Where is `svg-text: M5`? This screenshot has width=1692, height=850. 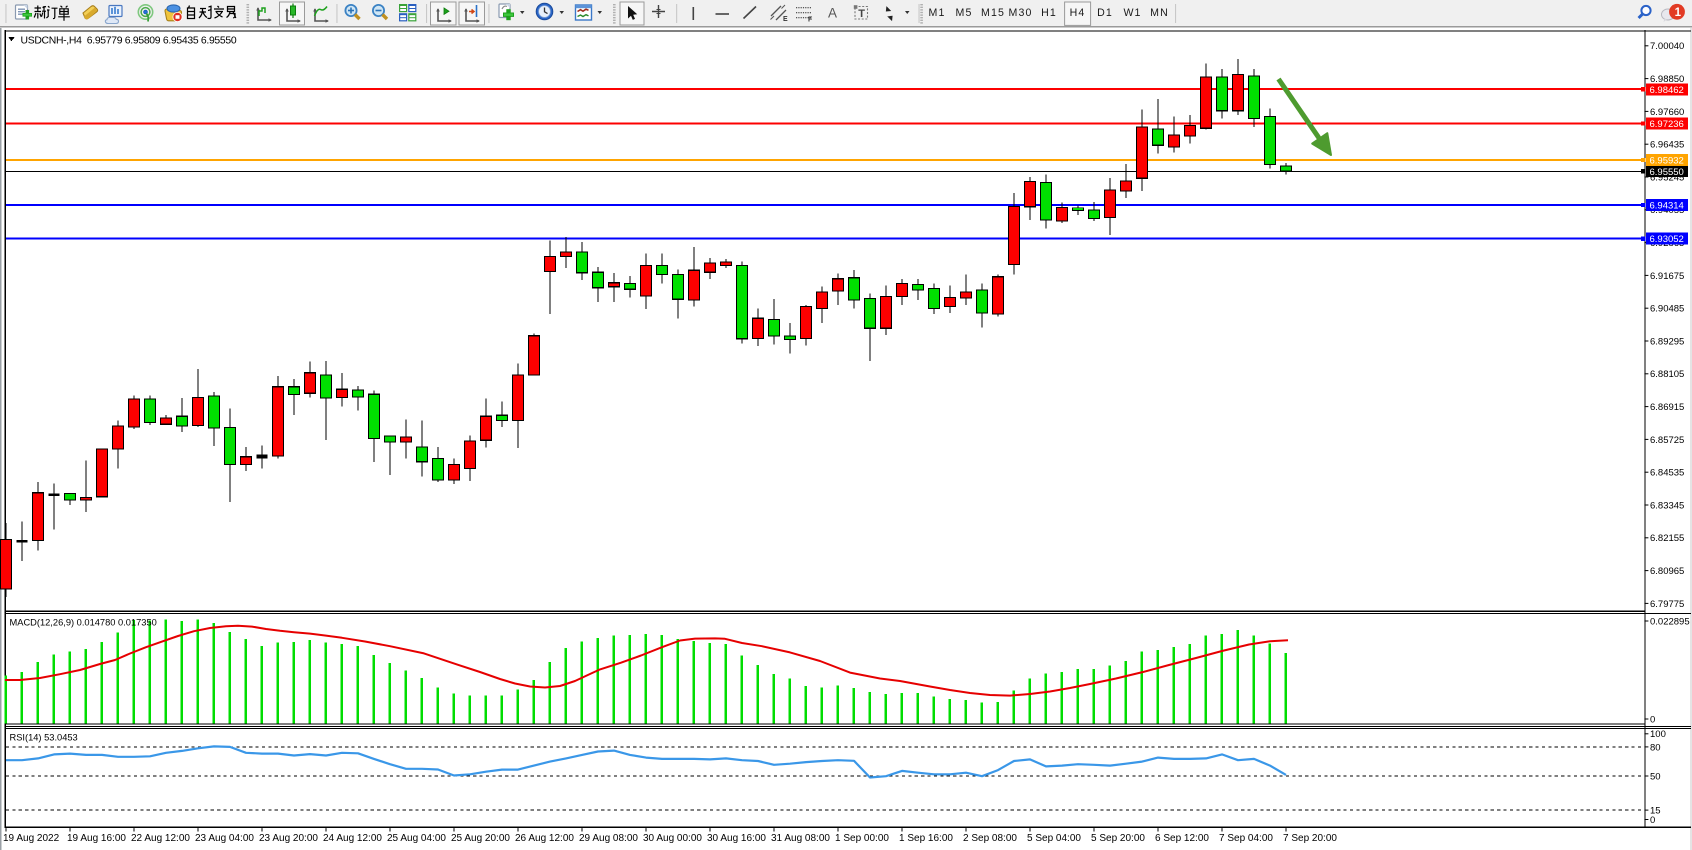
svg-text: M5 is located at coordinates (964, 13).